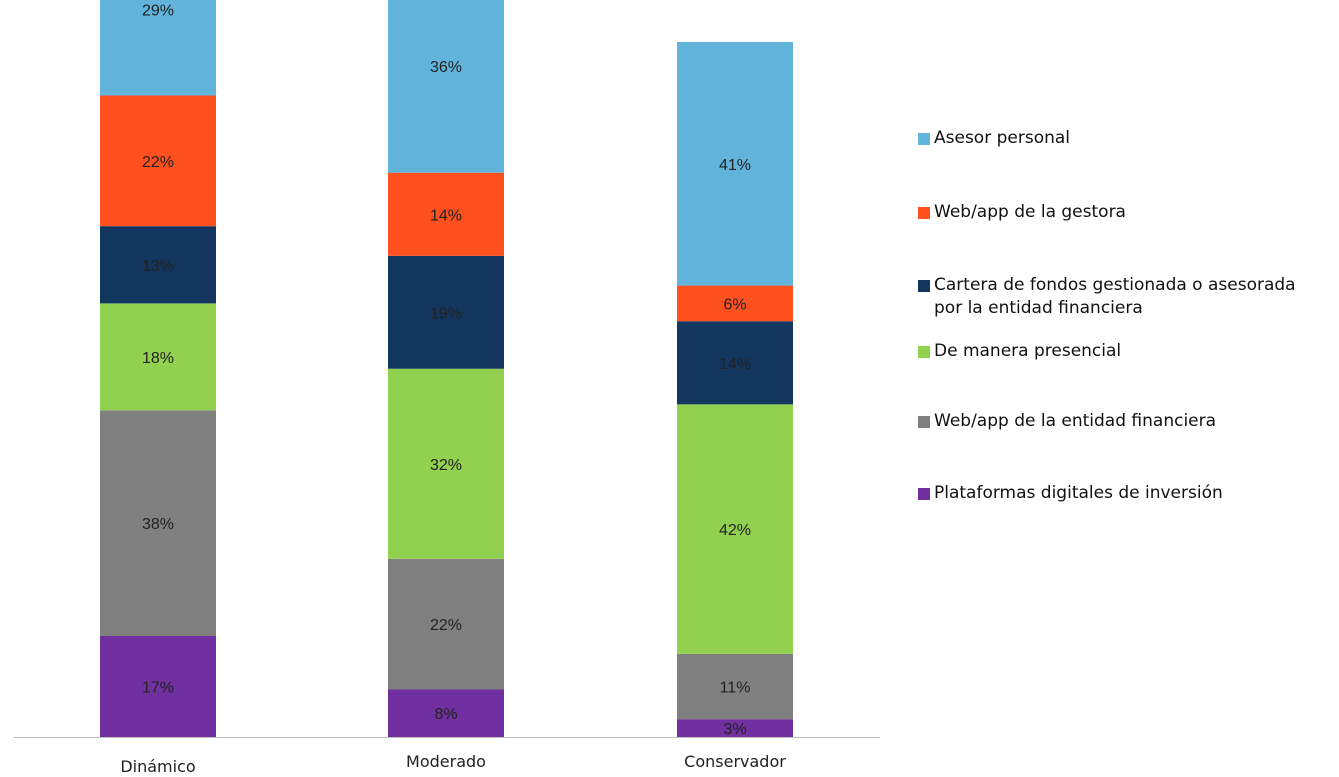 This screenshot has width=1339, height=777. I want to click on legend-item-web-app-de-la-gestora: Web/app de la gestora, so click(1022, 212).